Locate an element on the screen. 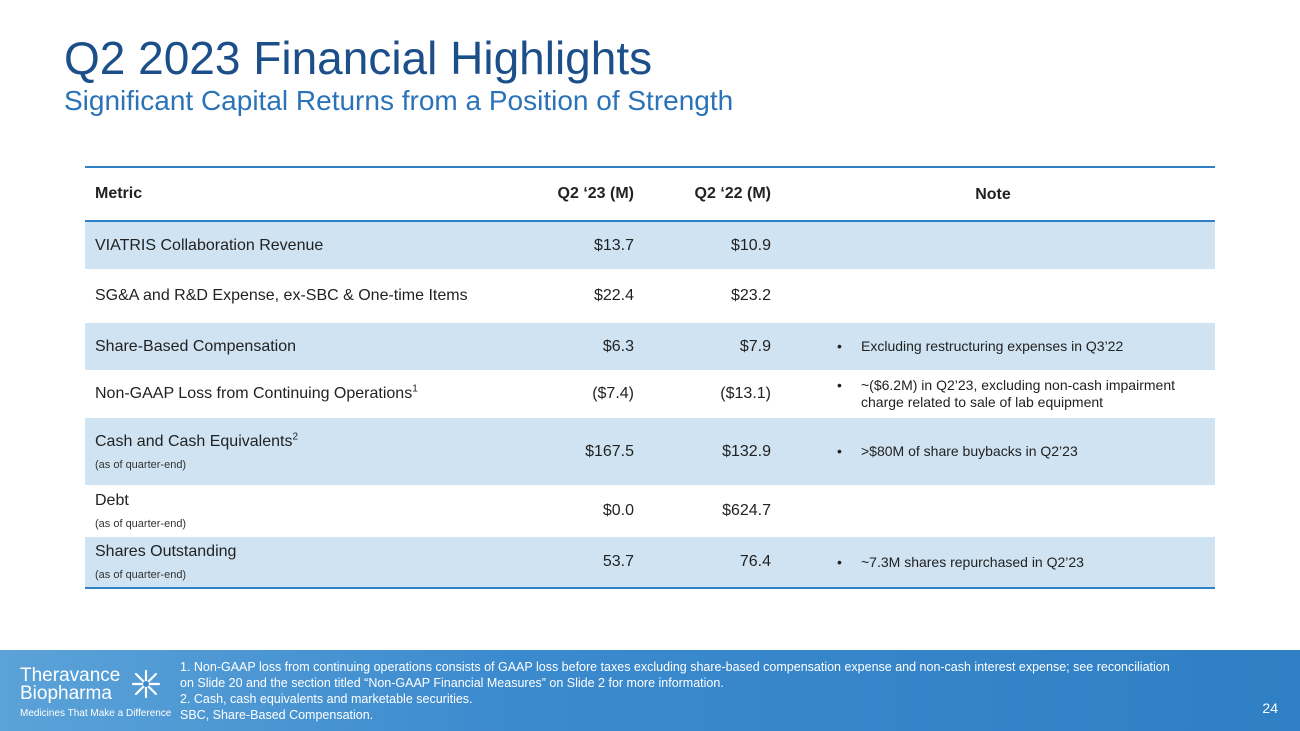 The width and height of the screenshot is (1300, 731). column-header-metric: Metric is located at coordinates (119, 193).